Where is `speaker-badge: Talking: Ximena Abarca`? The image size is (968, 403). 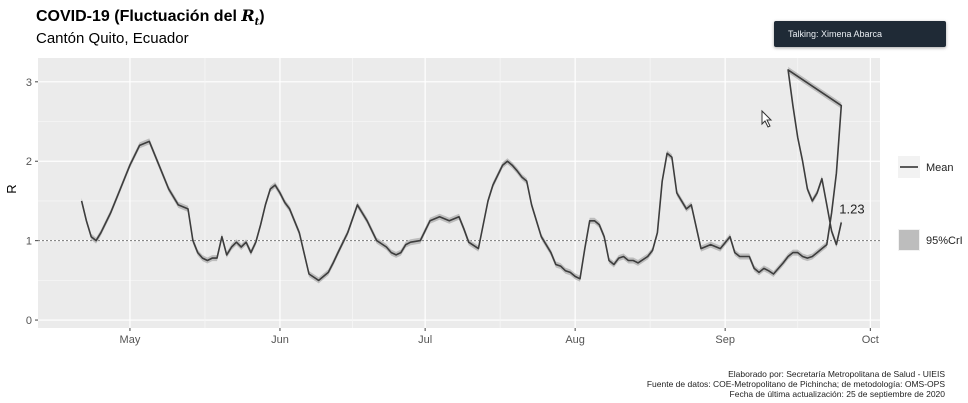
speaker-badge: Talking: Ximena Abarca is located at coordinates (860, 34).